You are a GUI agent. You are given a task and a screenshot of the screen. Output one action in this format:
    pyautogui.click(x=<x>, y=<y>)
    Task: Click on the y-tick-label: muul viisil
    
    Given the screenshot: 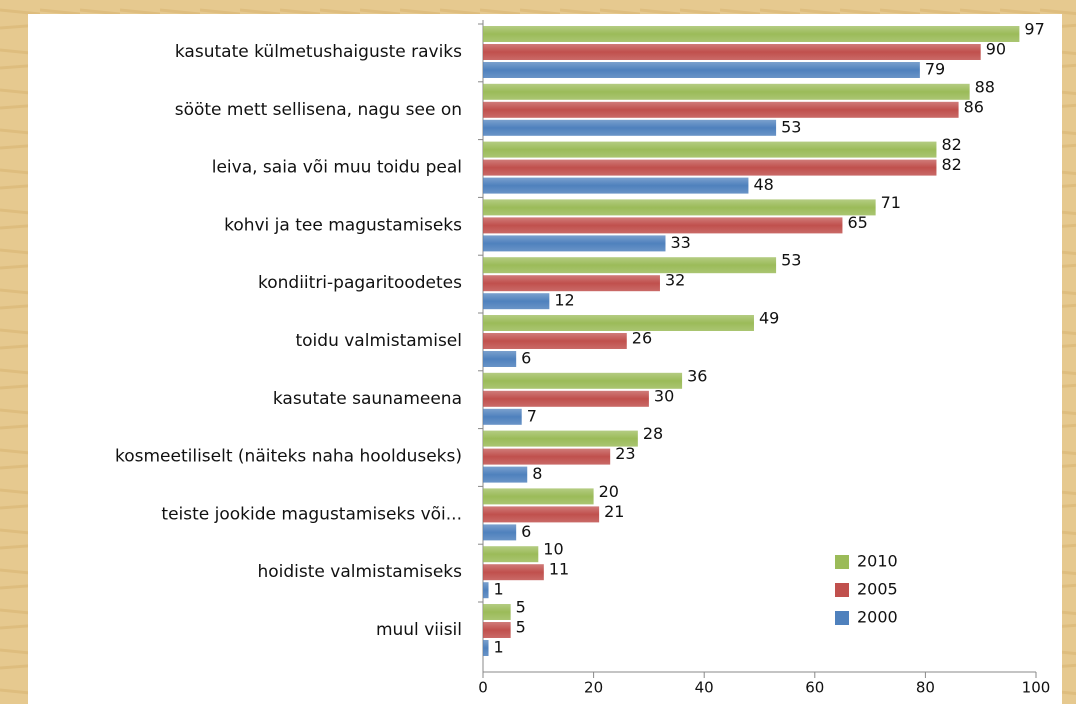 What is the action you would take?
    pyautogui.click(x=419, y=630)
    